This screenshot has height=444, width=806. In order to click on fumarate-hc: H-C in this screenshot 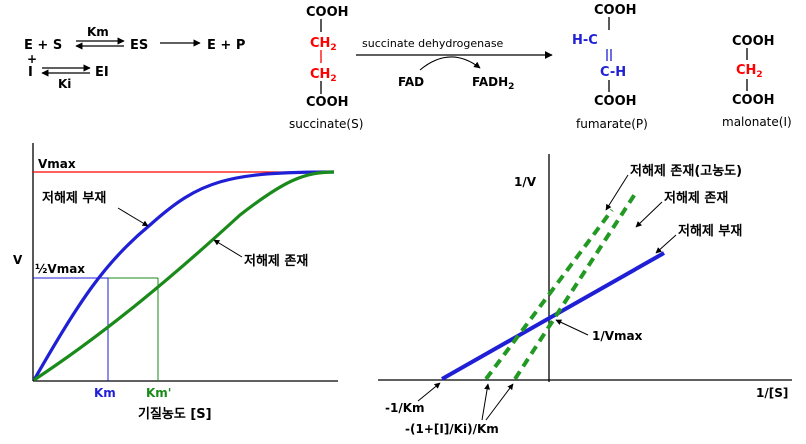, I will do `click(585, 40)`.